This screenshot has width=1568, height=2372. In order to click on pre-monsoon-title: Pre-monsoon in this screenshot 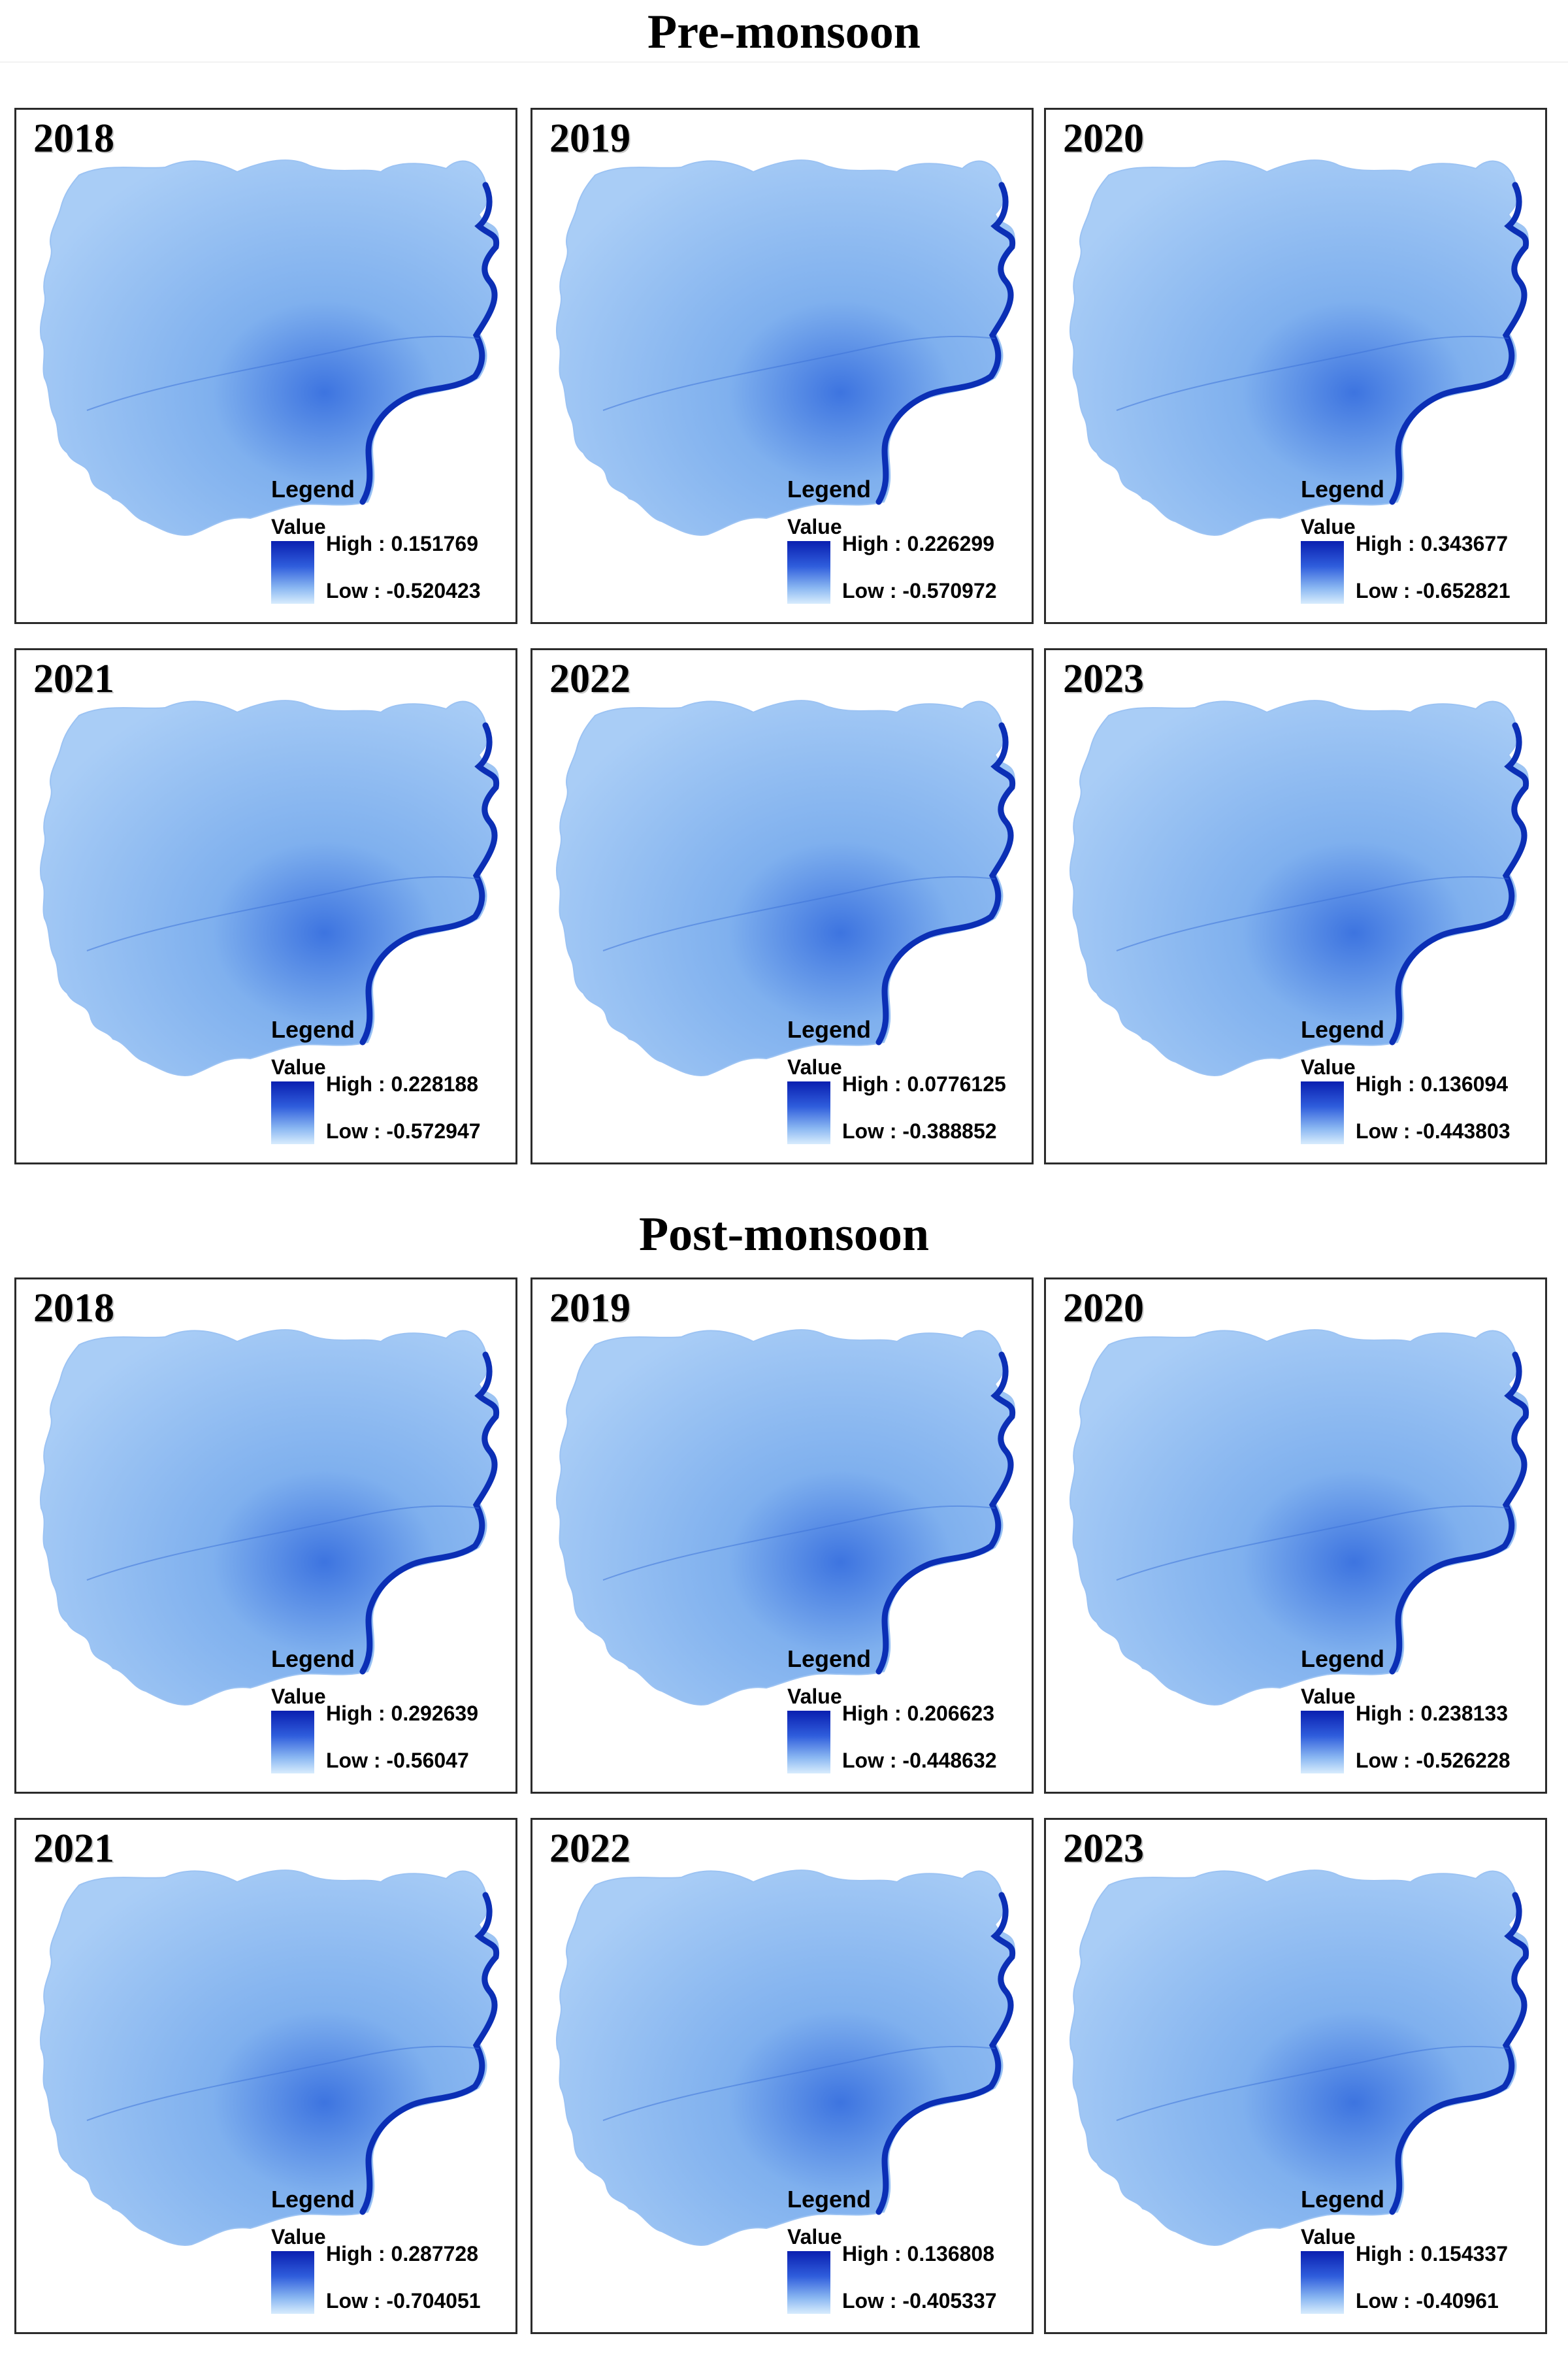, I will do `click(784, 32)`.